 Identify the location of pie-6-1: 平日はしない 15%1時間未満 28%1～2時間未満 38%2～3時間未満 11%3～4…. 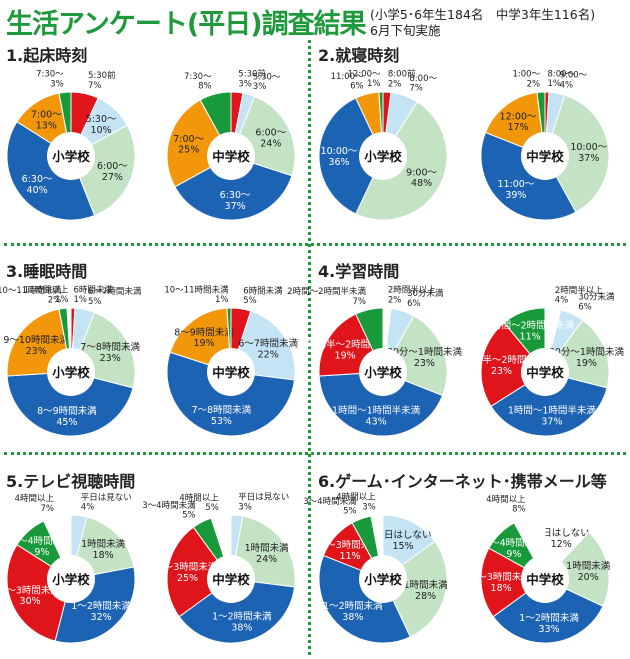
(376, 568).